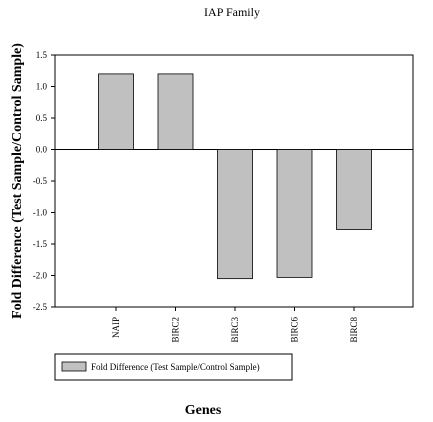 This screenshot has width=433, height=422. I want to click on y-tick-label: -1.0, so click(40, 213).